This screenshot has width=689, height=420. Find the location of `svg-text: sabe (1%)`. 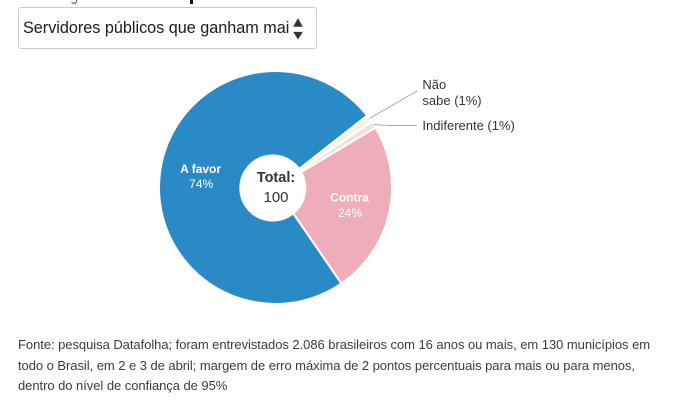

svg-text: sabe (1%) is located at coordinates (451, 100).